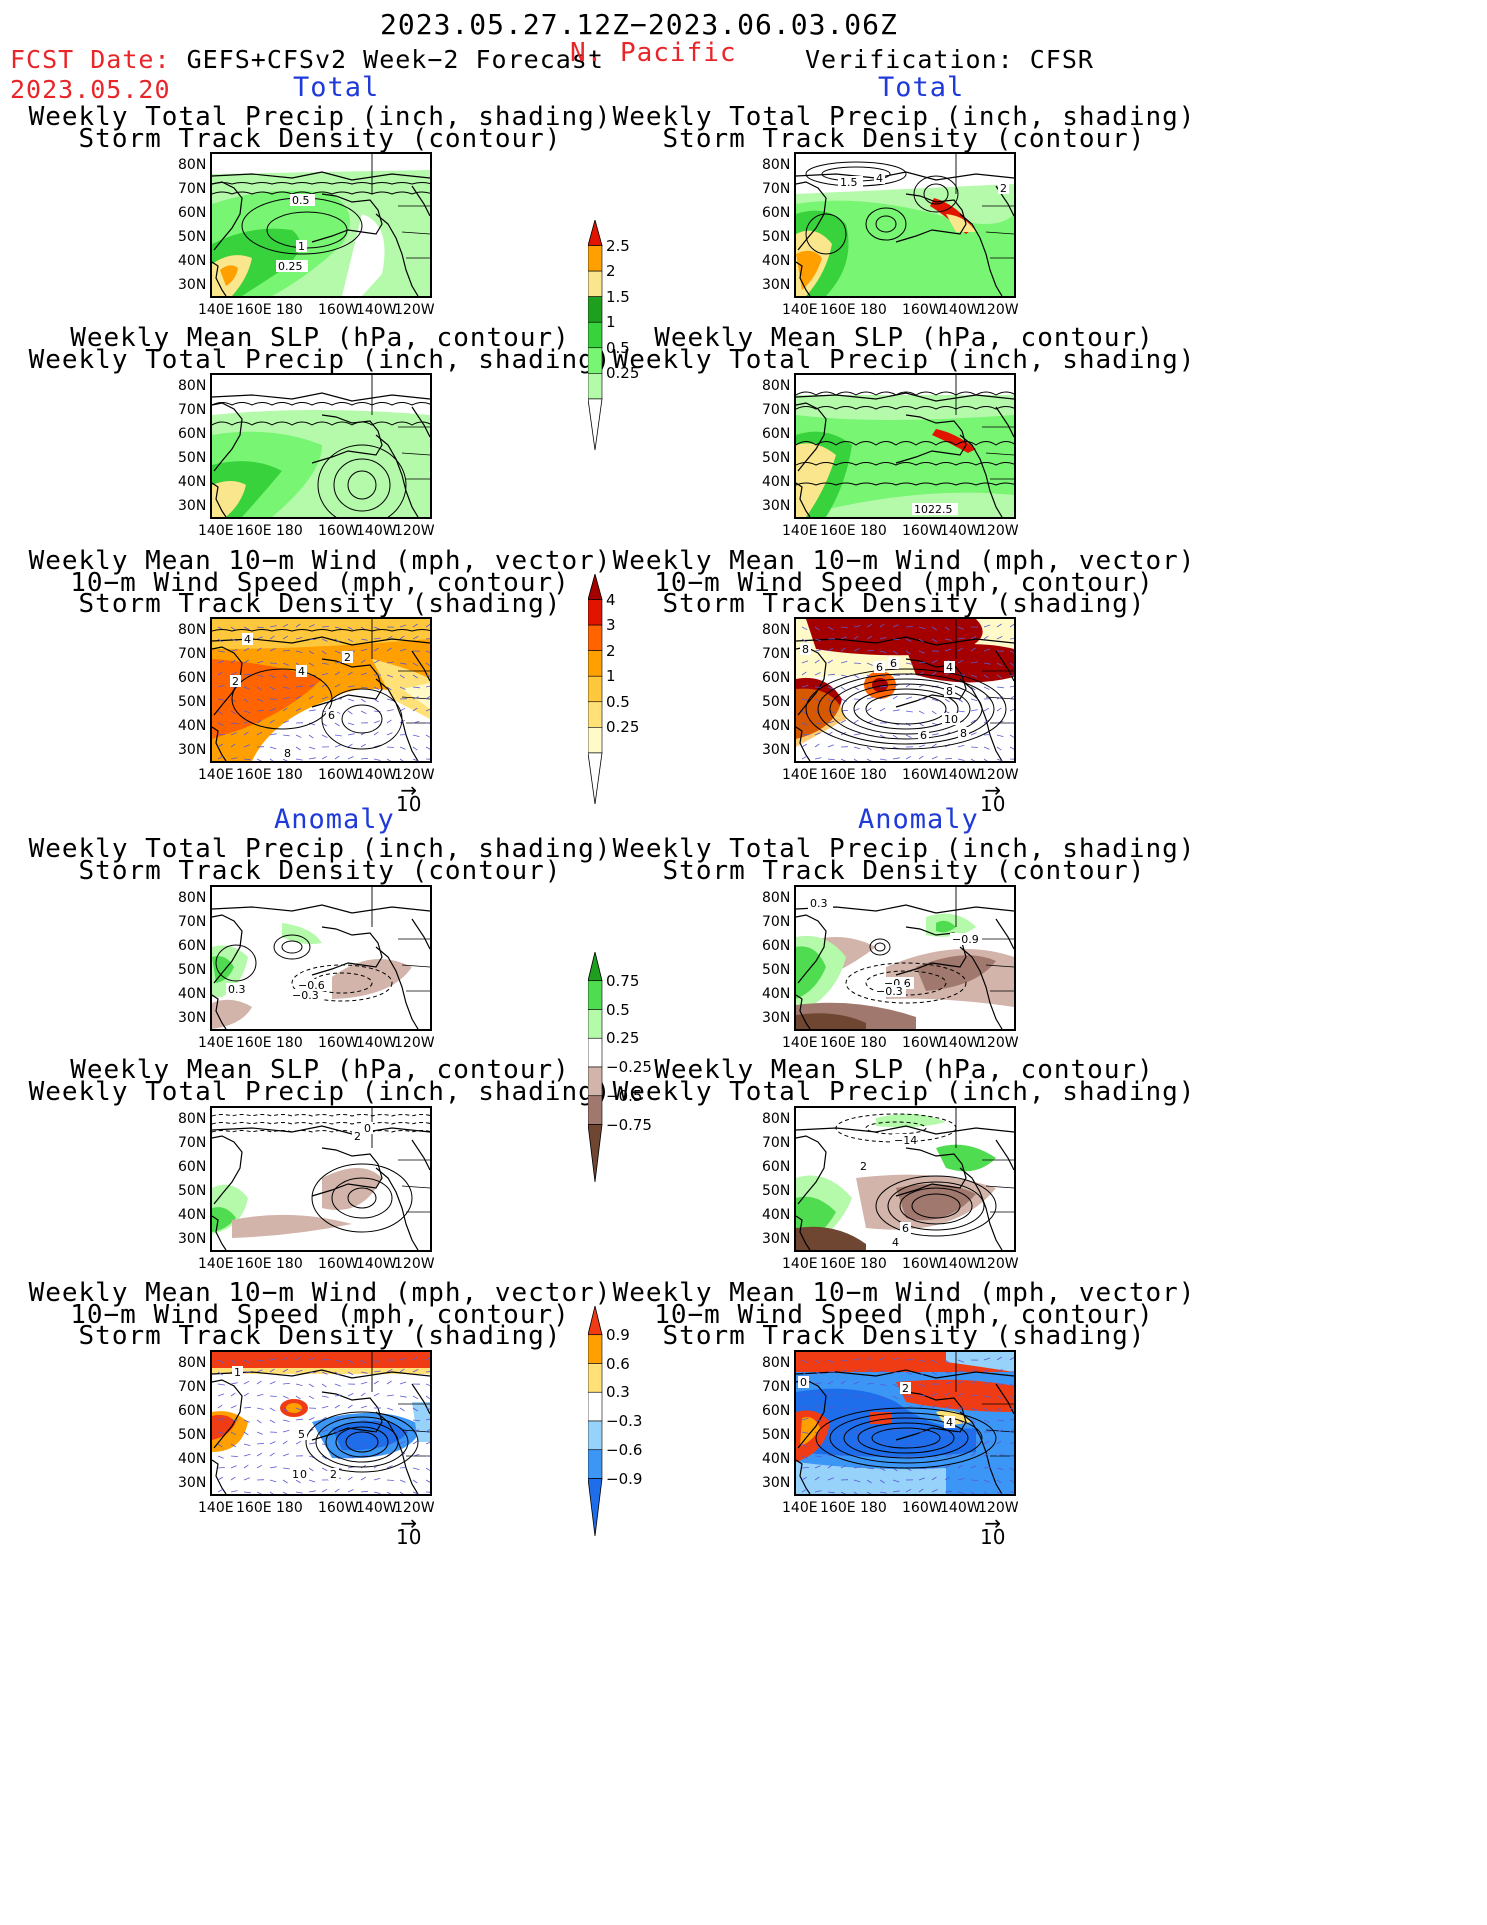 The height and width of the screenshot is (1925, 1487). Describe the element at coordinates (237, 1372) in the screenshot. I see `contour-label: 1` at that location.